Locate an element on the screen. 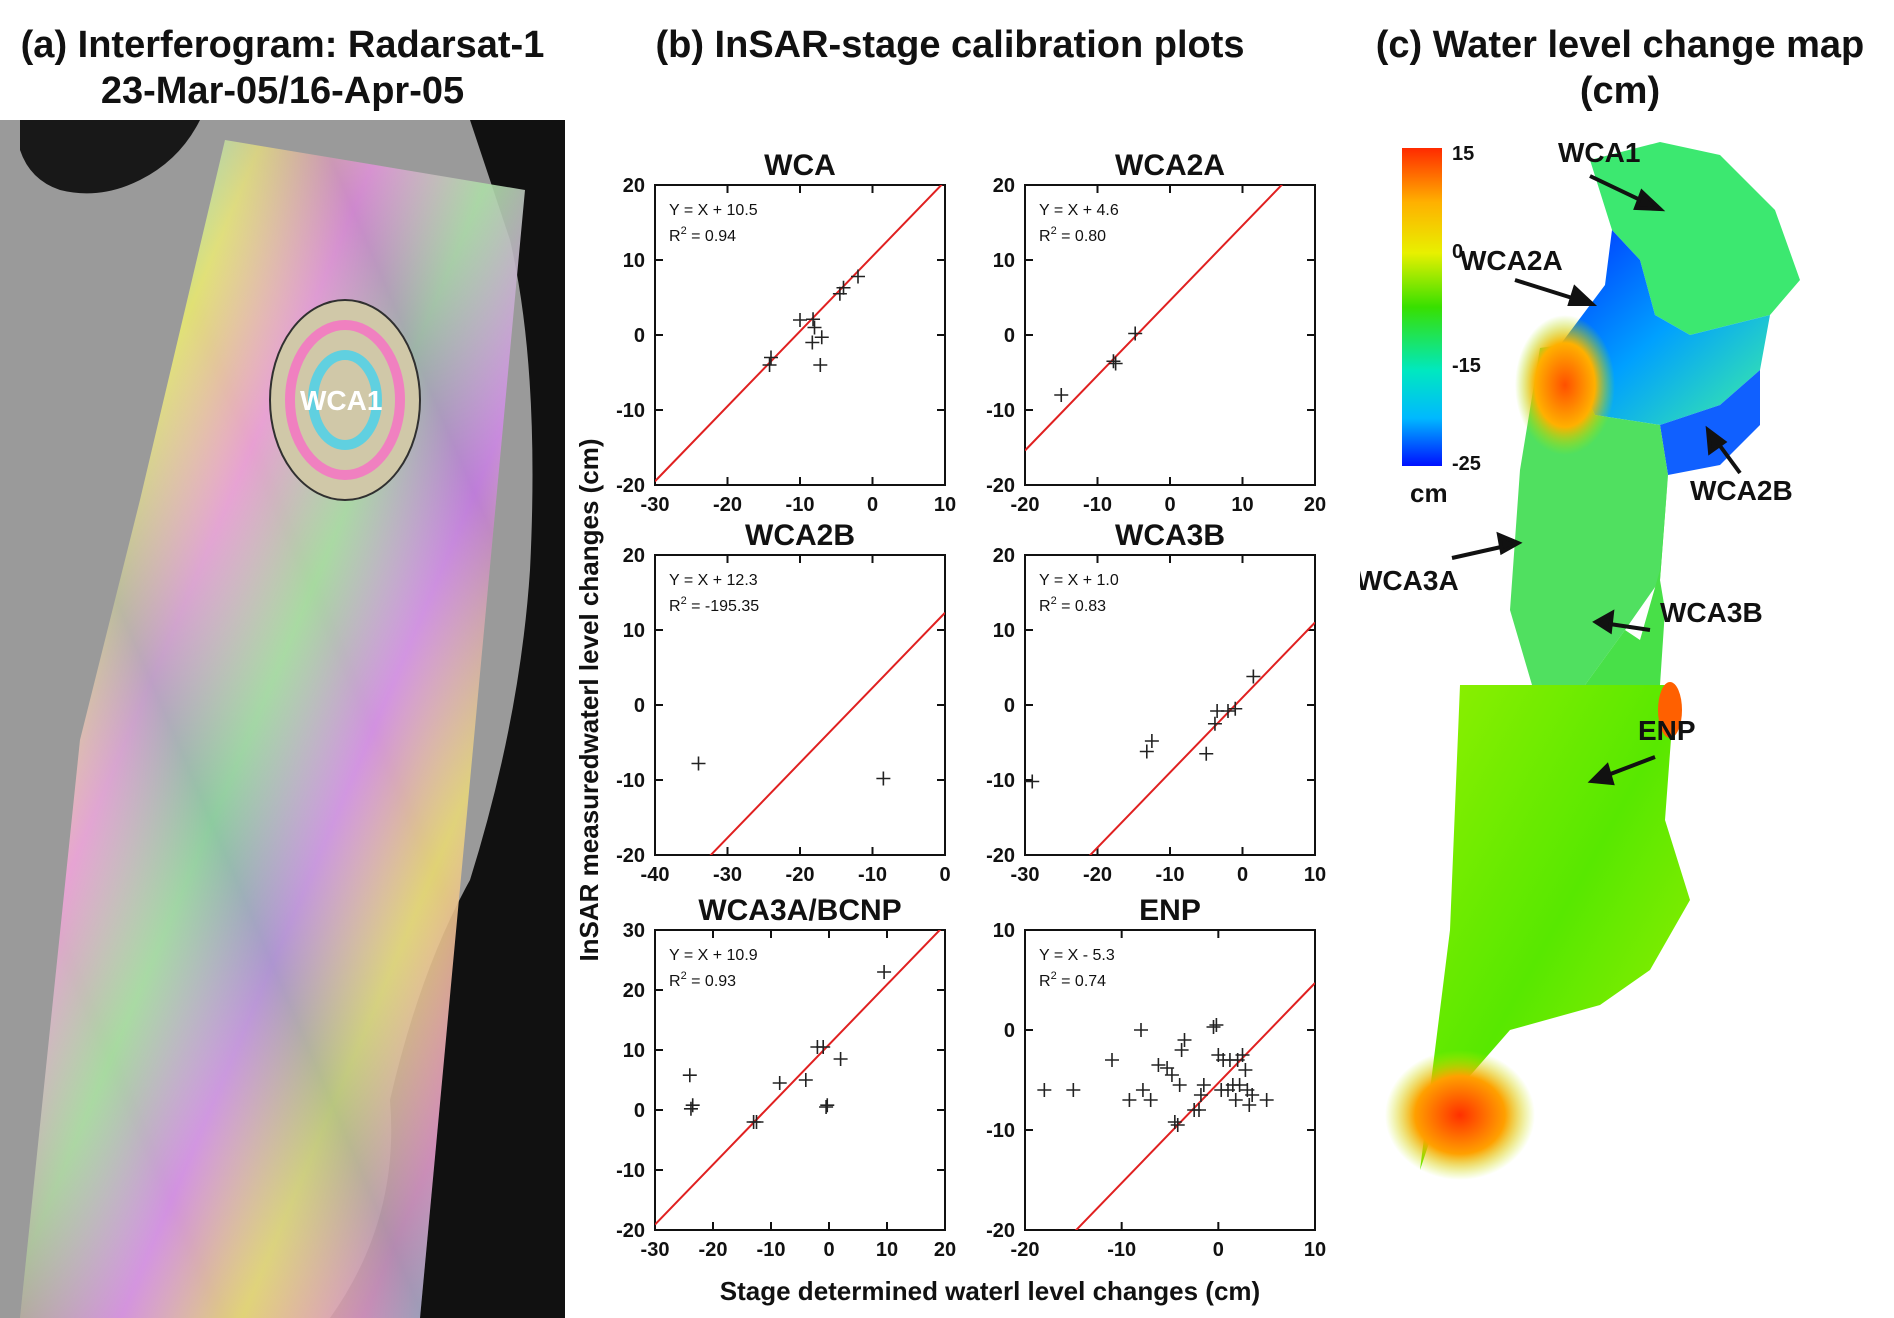 The height and width of the screenshot is (1318, 1894). plot-frame is located at coordinates (800, 1080).